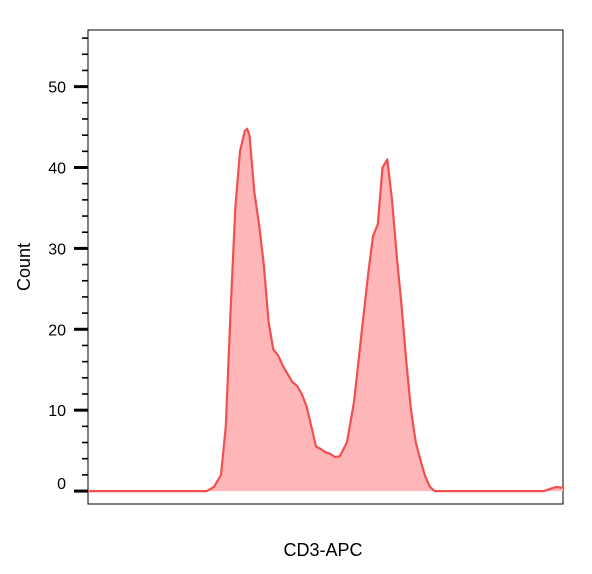 This screenshot has height=574, width=592. Describe the element at coordinates (57, 169) in the screenshot. I see `y-tick-label: 40` at that location.